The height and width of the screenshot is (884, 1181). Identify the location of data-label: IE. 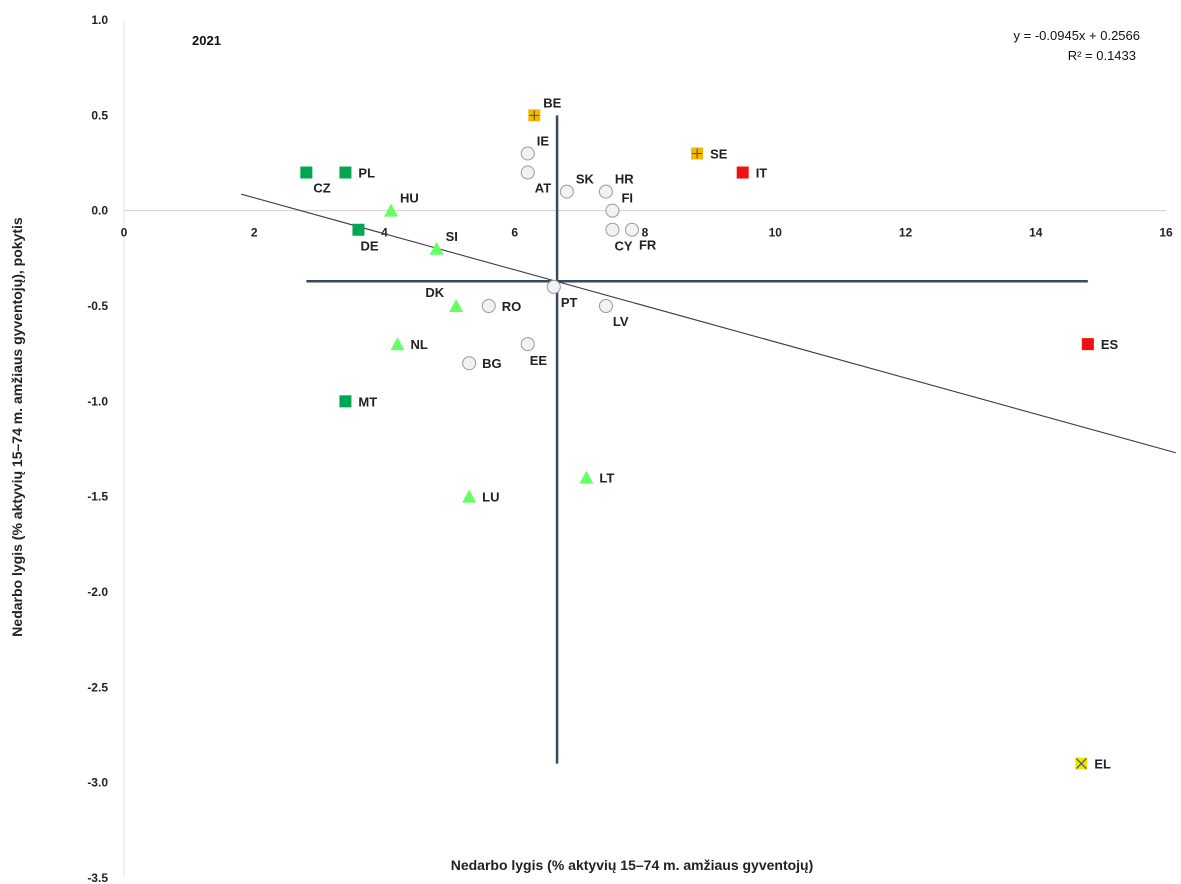
(543, 140).